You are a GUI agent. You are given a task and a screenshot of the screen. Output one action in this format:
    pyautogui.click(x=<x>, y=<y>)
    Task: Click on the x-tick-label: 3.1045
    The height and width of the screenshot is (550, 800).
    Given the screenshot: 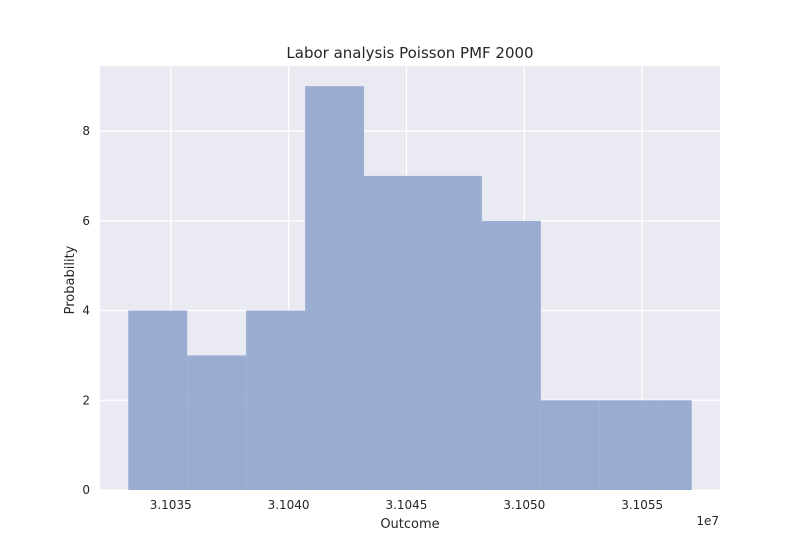 What is the action you would take?
    pyautogui.click(x=406, y=505)
    